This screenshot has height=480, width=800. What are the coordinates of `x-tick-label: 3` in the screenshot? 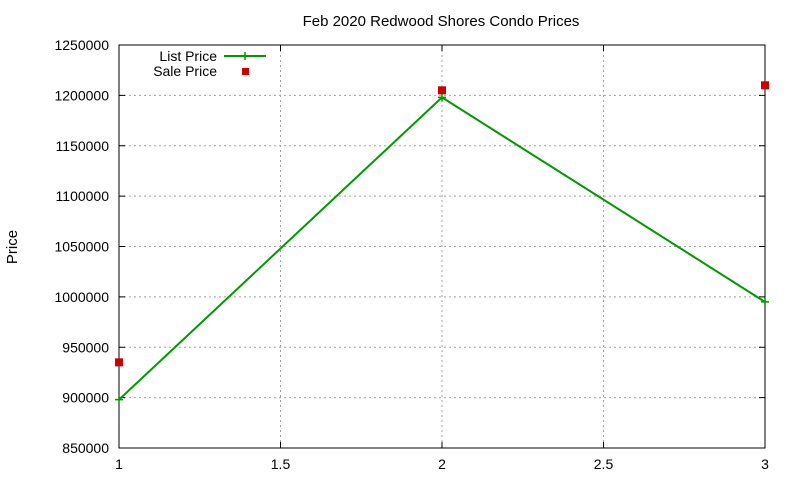 It's located at (765, 464).